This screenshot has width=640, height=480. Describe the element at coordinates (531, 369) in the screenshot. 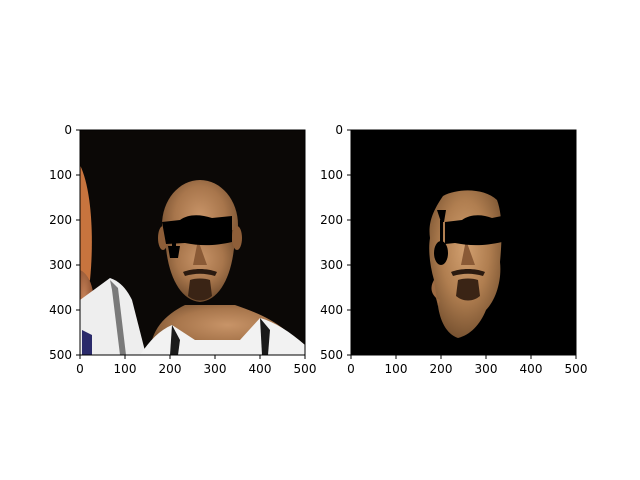

I see `right-x-tick-label: 400` at that location.